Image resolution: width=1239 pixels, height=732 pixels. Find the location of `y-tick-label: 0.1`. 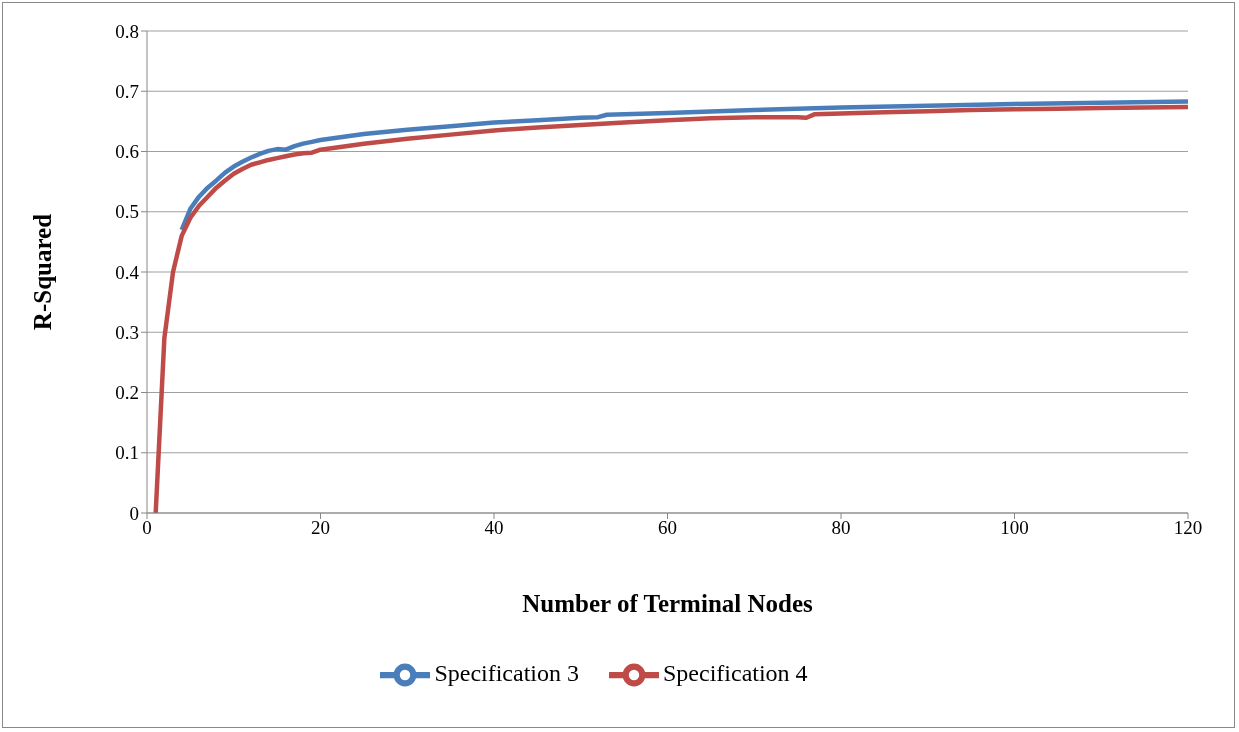

y-tick-label: 0.1 is located at coordinates (127, 453).